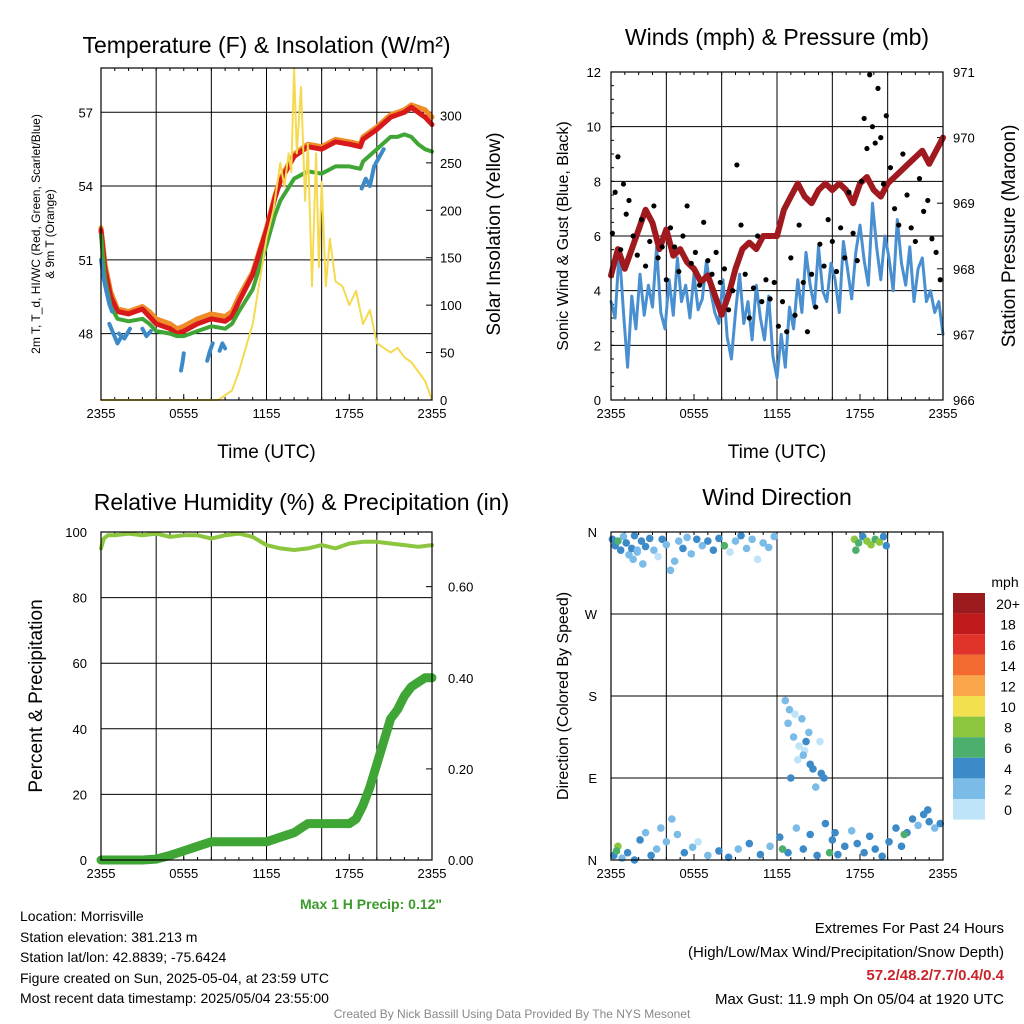  What do you see at coordinates (1008, 789) in the screenshot?
I see `colorbar-label: 2` at bounding box center [1008, 789].